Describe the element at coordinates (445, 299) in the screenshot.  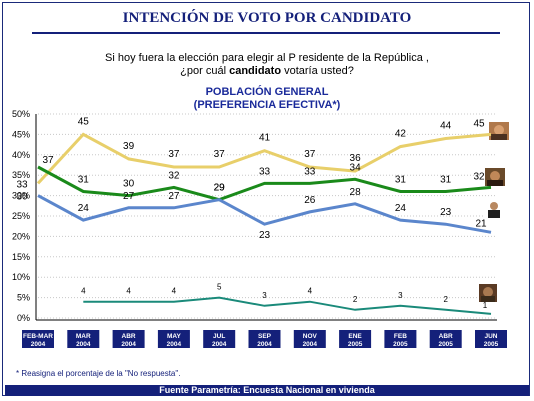
I see `data-label: 2` at that location.